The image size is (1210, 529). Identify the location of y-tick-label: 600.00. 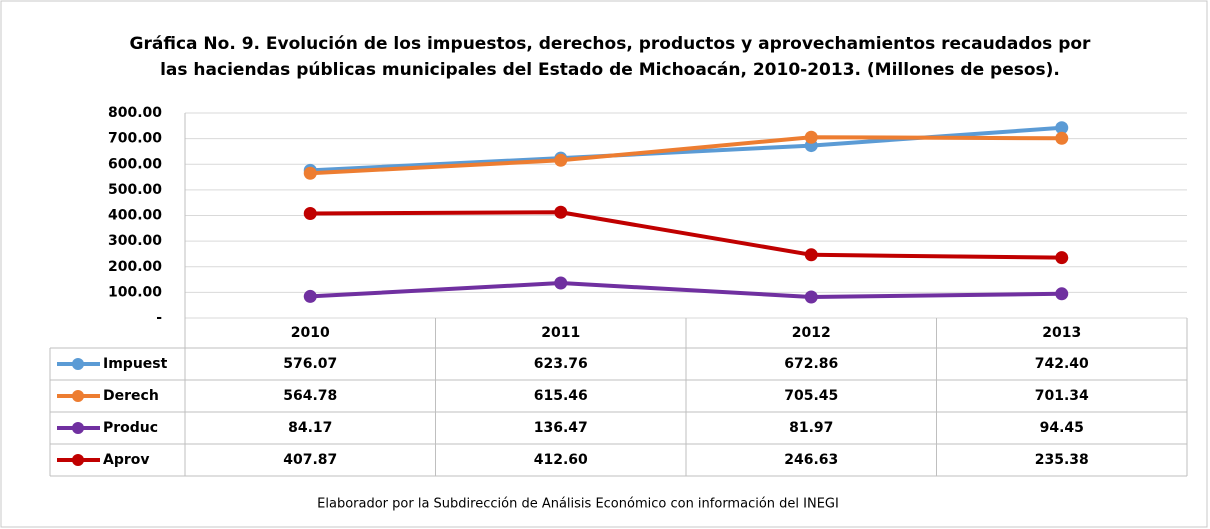
(135, 164).